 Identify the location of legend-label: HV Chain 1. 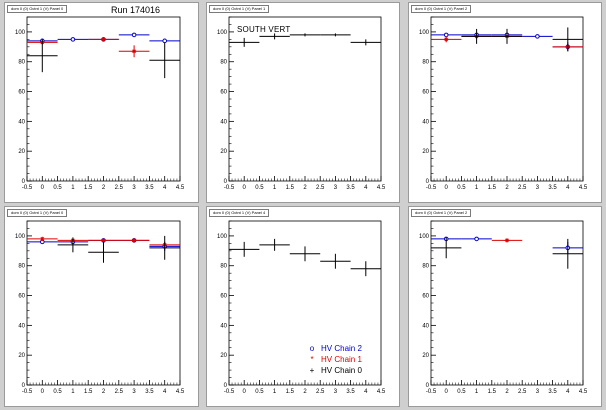
(341, 359).